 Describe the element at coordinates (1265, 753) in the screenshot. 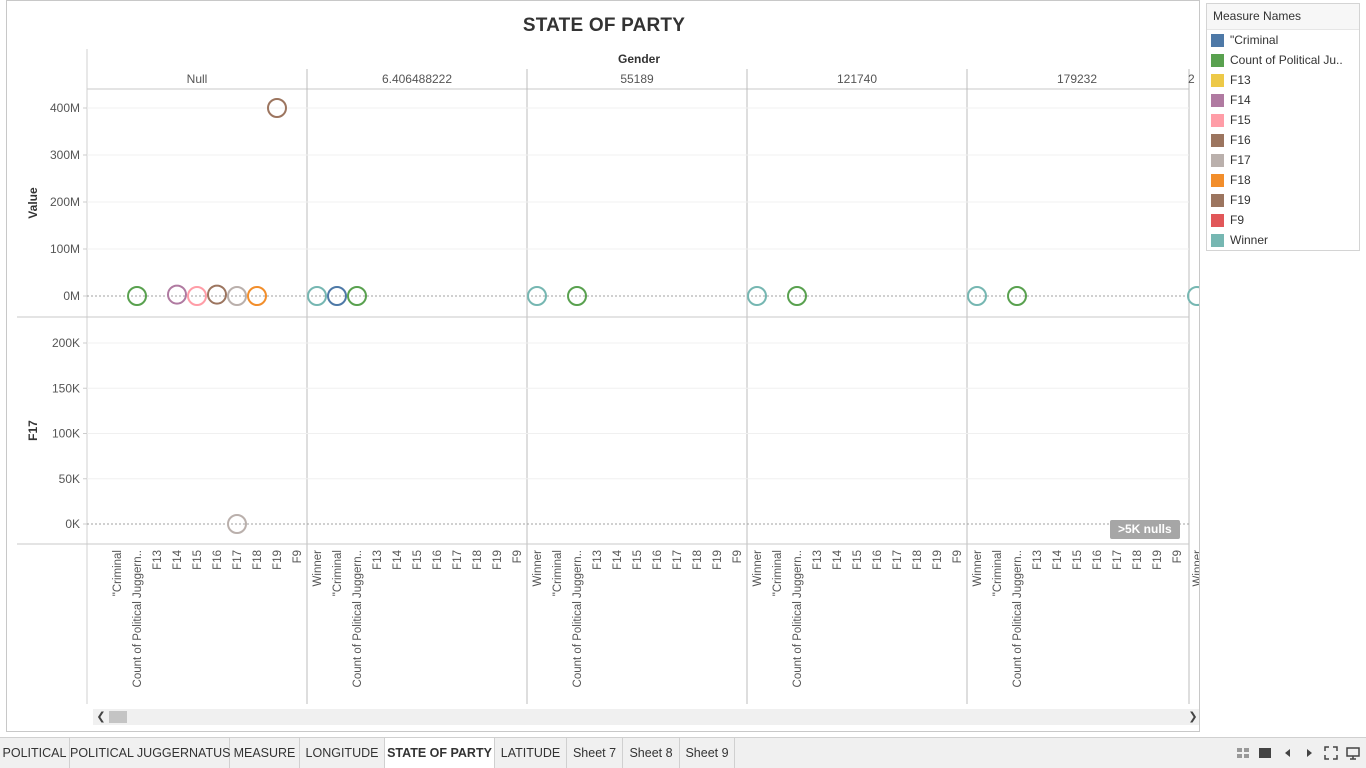

I see `show-tabs-icon` at that location.